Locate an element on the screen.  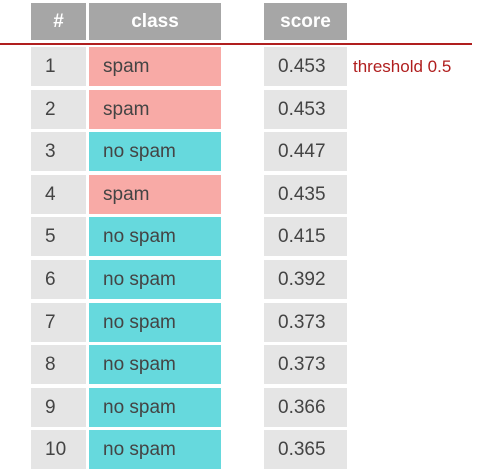
score-cell: 0.435 is located at coordinates (305, 194).